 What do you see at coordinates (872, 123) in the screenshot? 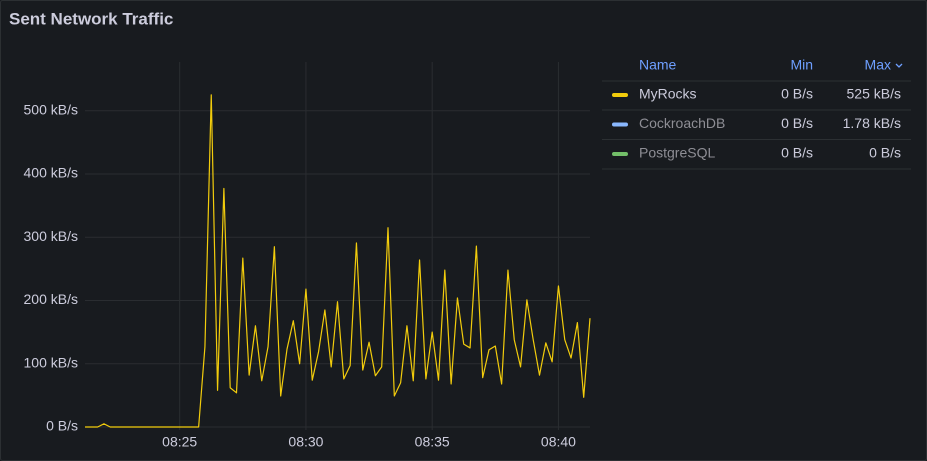
I see `legend-max: 1.78 kB/s` at bounding box center [872, 123].